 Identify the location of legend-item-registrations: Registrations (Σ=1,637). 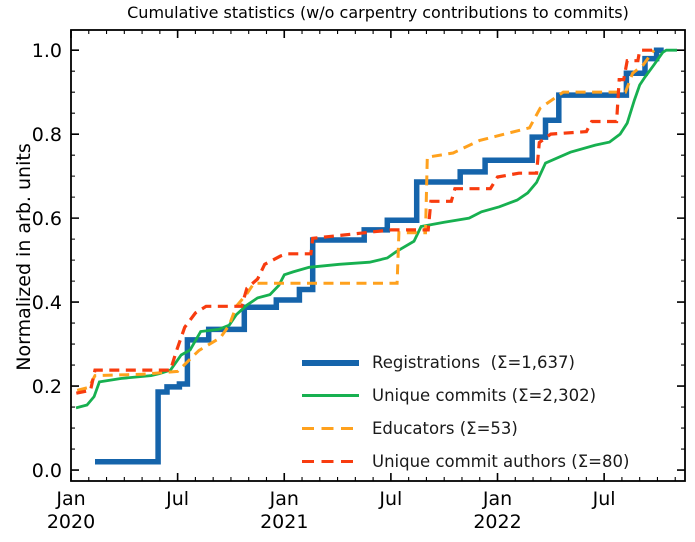
(465, 362).